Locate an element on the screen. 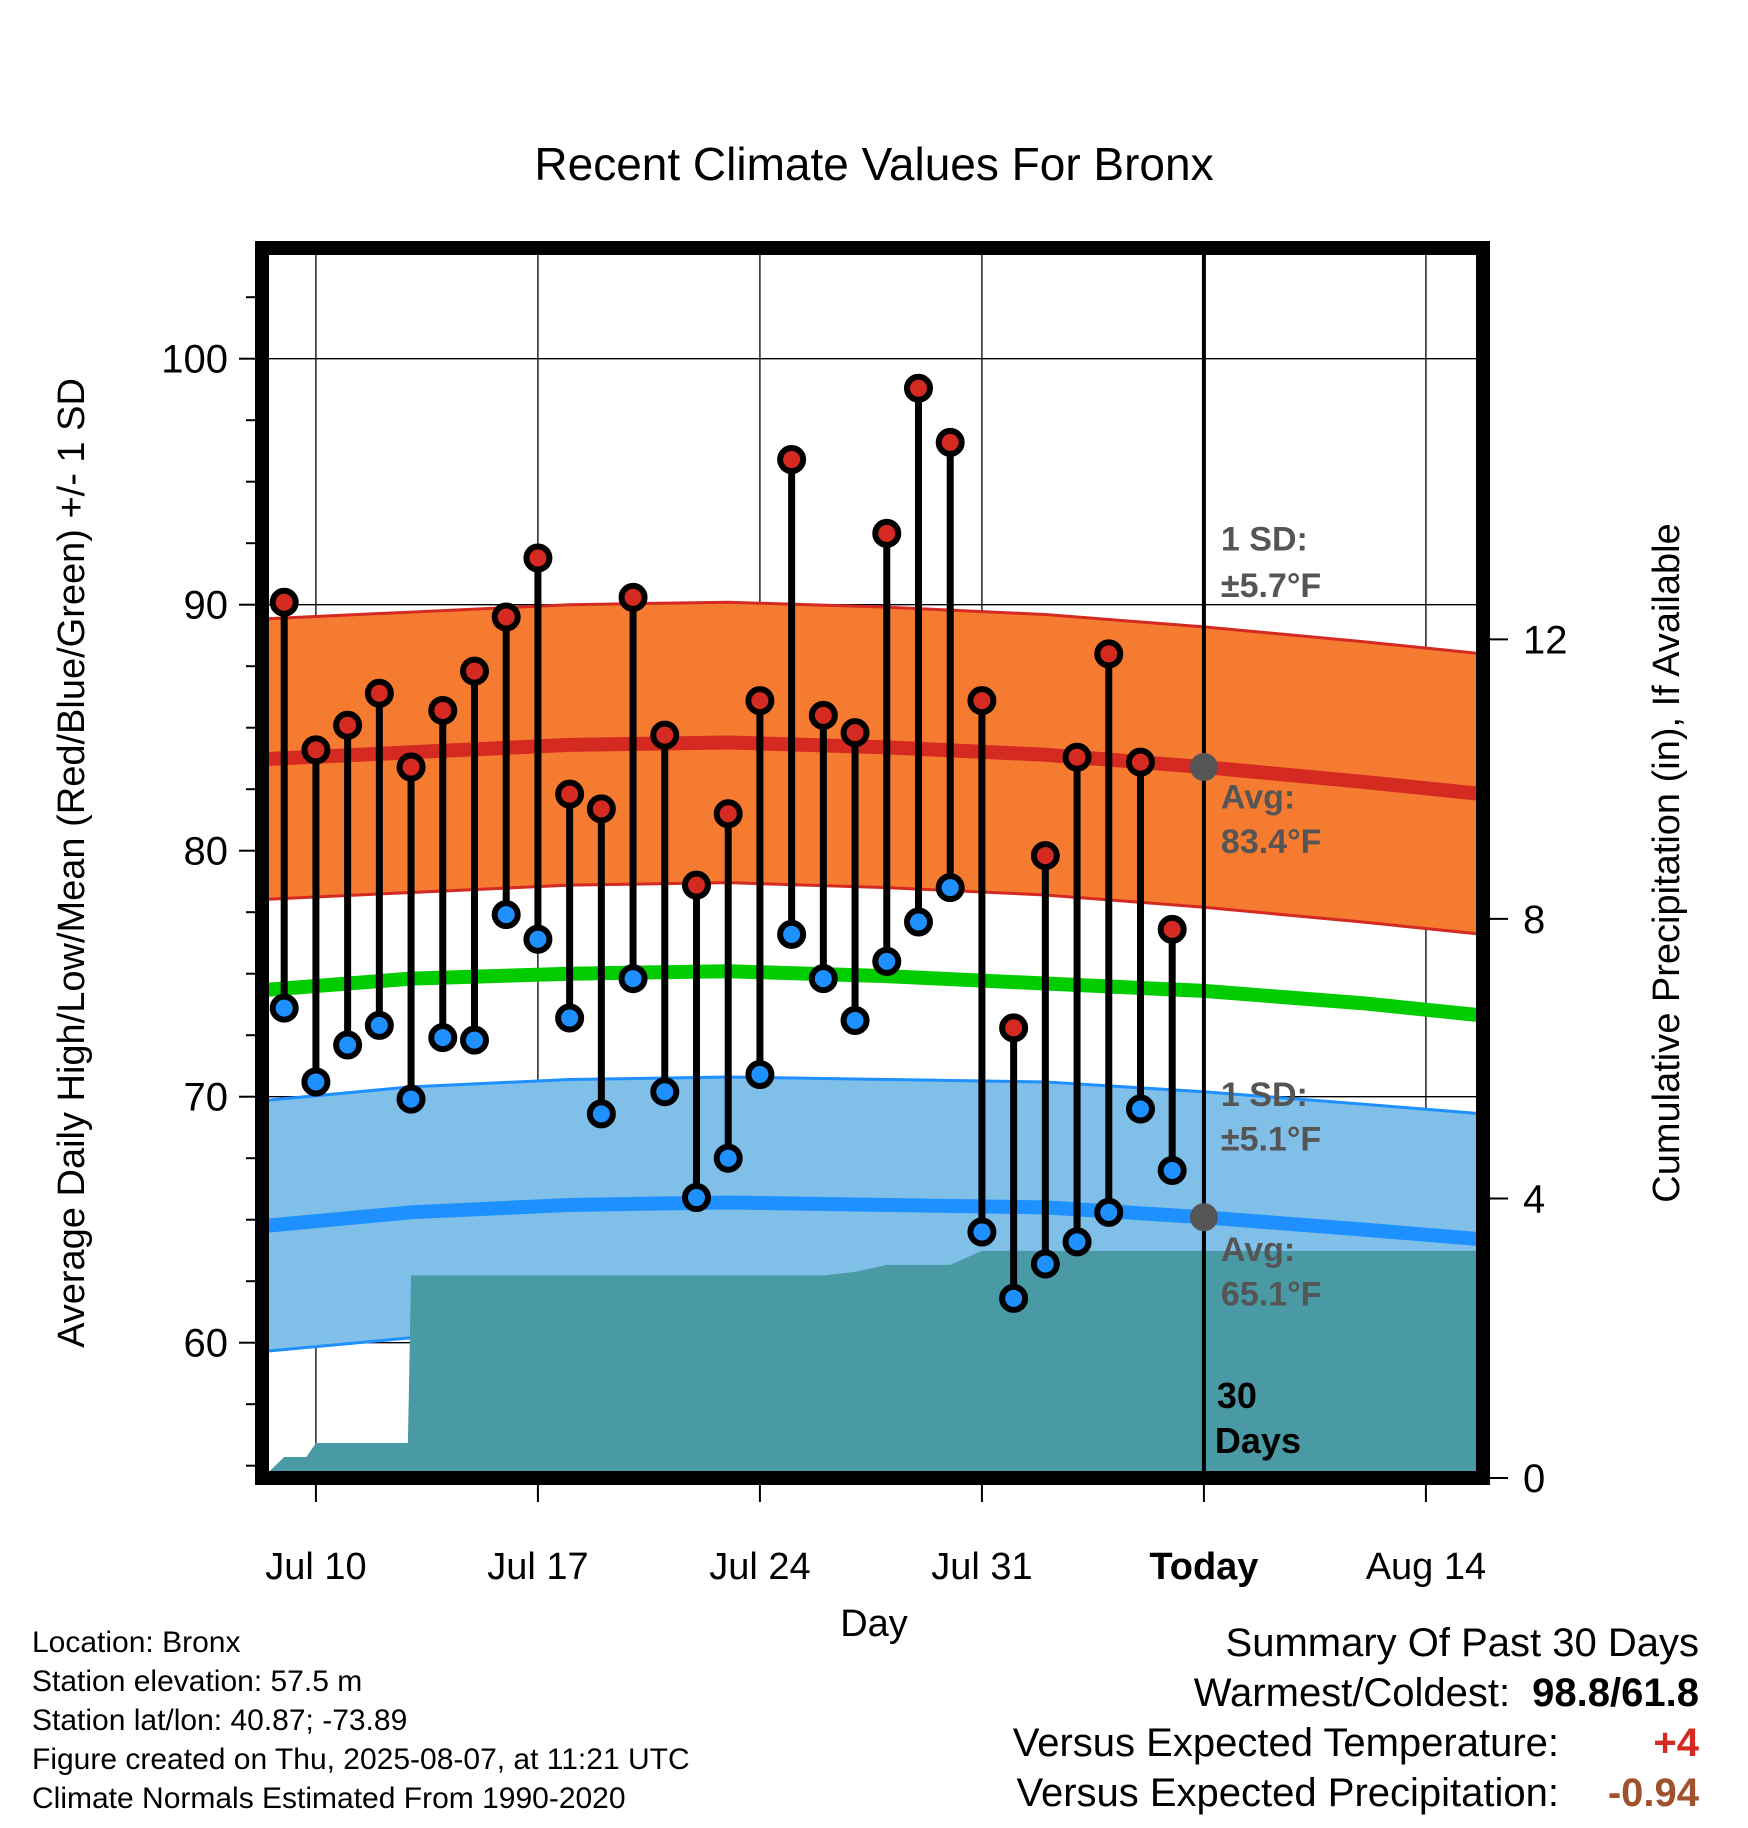  low-sd-upper-edge is located at coordinates (872, 1095).